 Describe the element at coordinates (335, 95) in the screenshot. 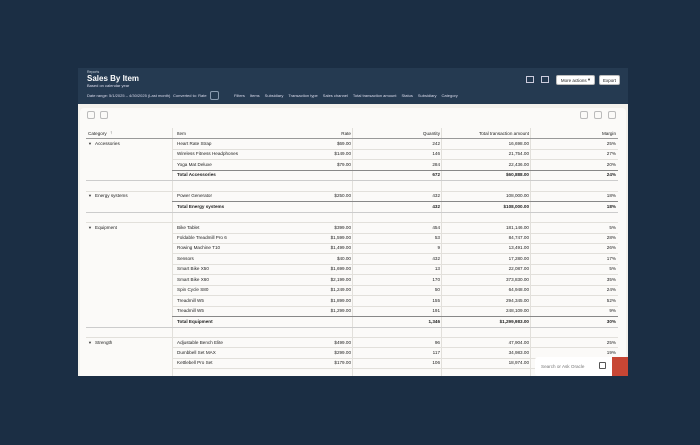

I see `filter-chip: Sales channel` at that location.